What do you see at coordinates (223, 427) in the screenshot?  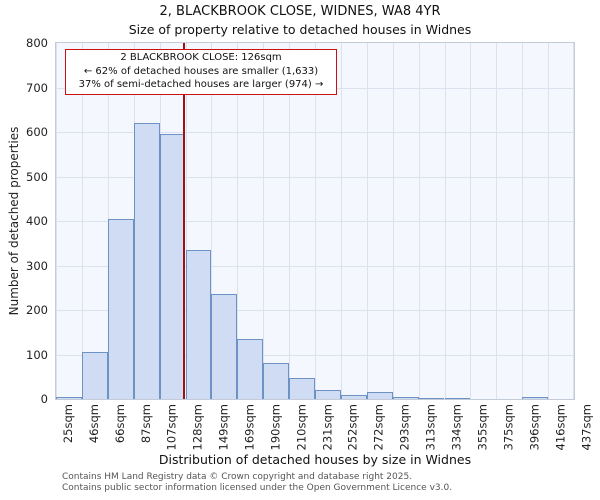 I see `x-tick-label: 149sqm` at bounding box center [223, 427].